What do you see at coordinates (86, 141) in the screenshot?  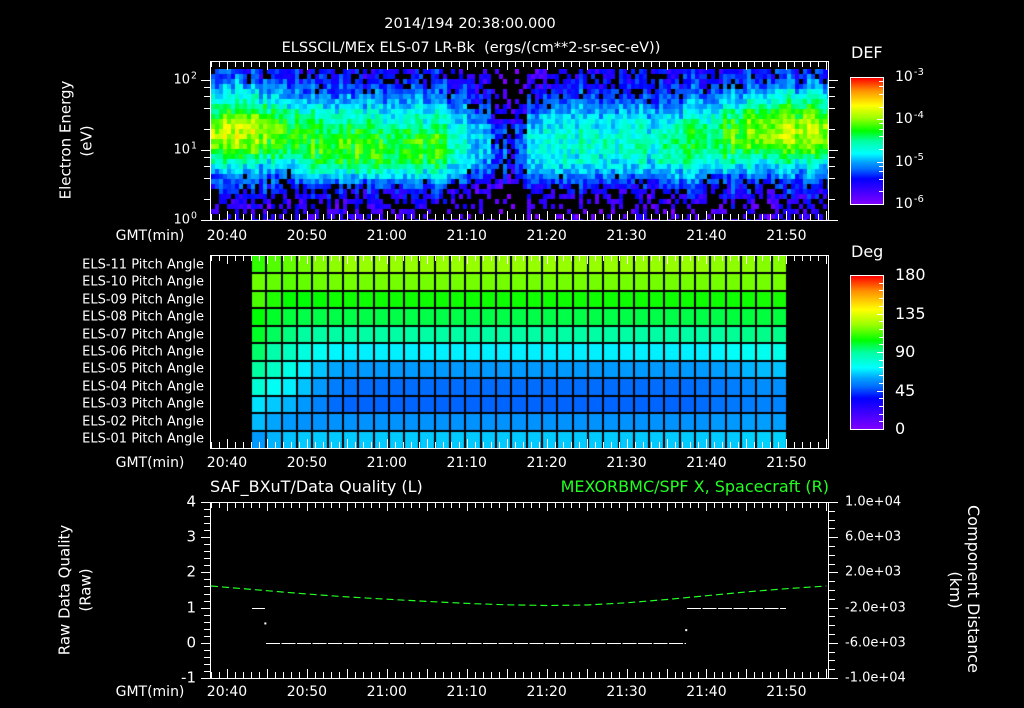 I see `energy-axis-unit: (eV)` at bounding box center [86, 141].